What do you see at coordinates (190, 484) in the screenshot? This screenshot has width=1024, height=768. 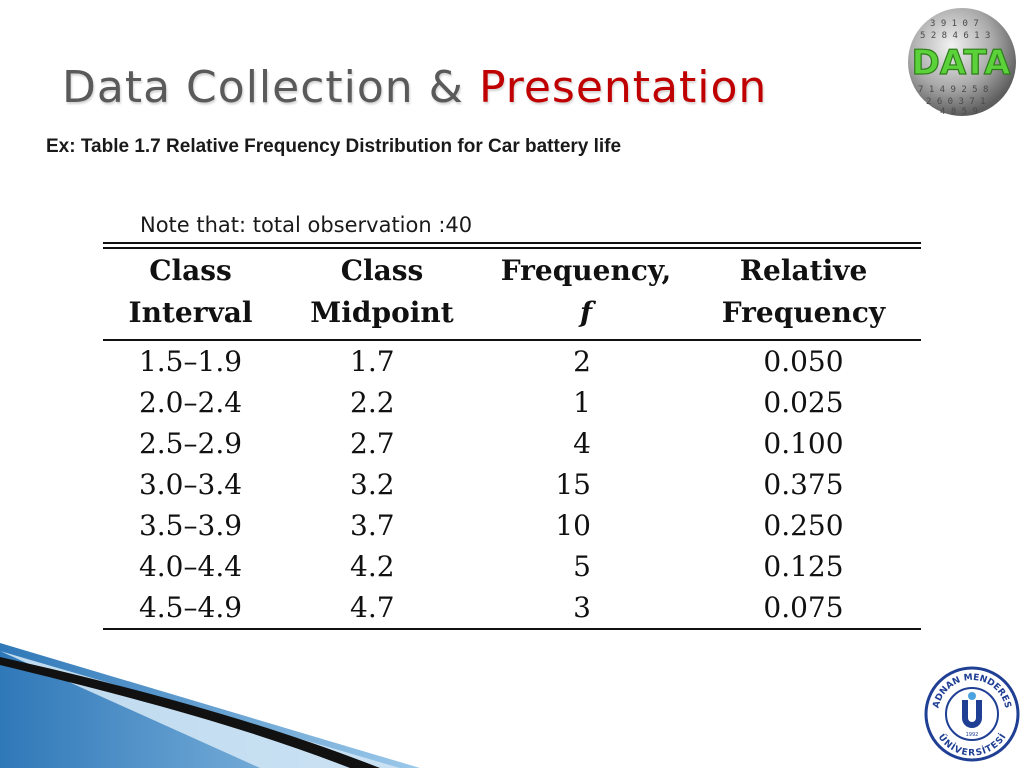 I see `cell-interval: 3.0–3.4` at bounding box center [190, 484].